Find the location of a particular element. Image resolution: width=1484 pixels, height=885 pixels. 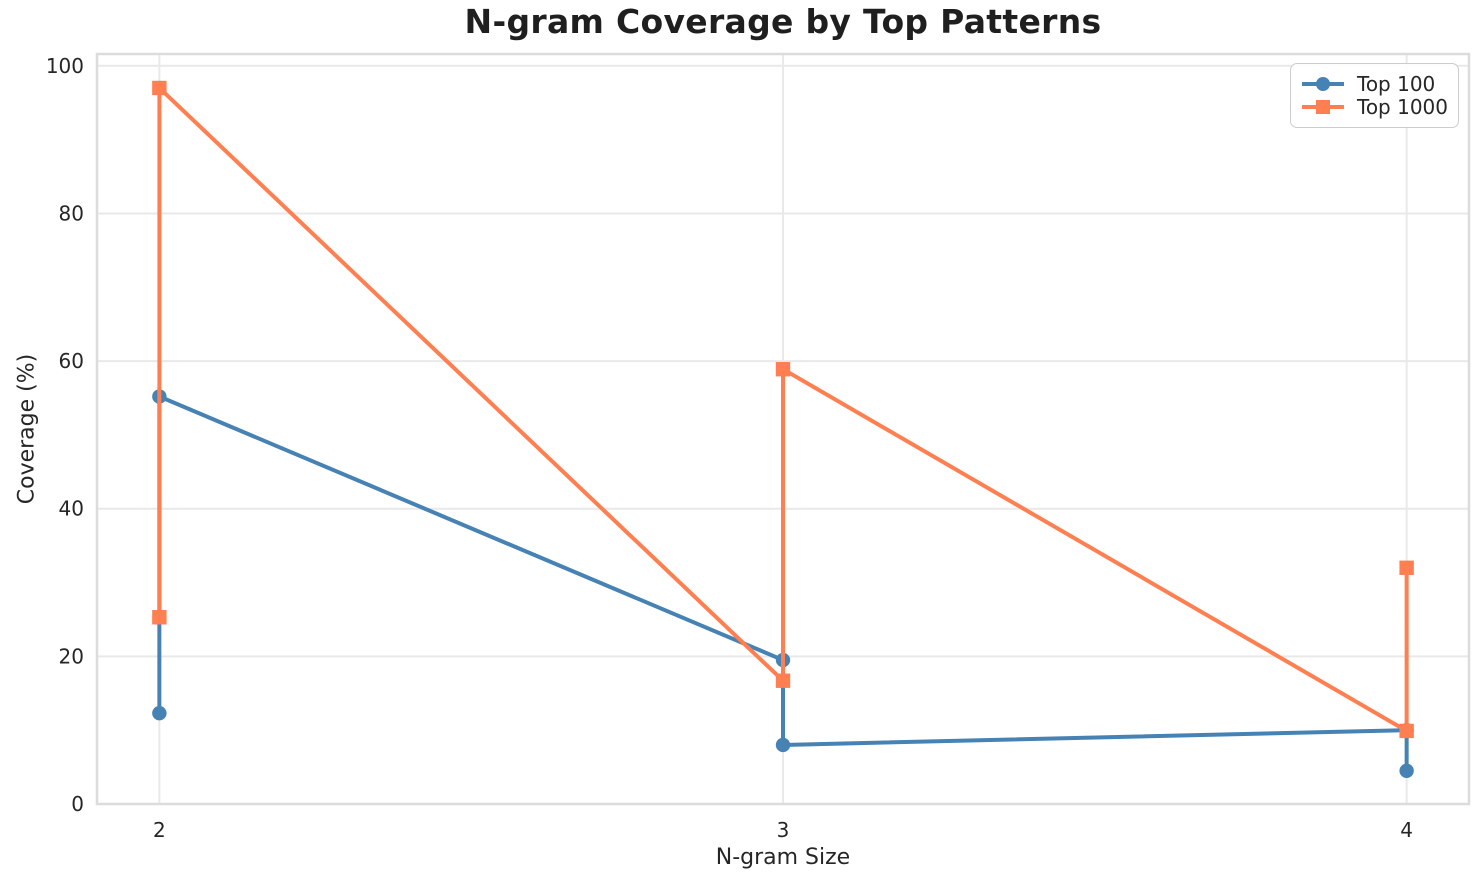

legend-item-top-1000: Top 1000 is located at coordinates (1375, 107).